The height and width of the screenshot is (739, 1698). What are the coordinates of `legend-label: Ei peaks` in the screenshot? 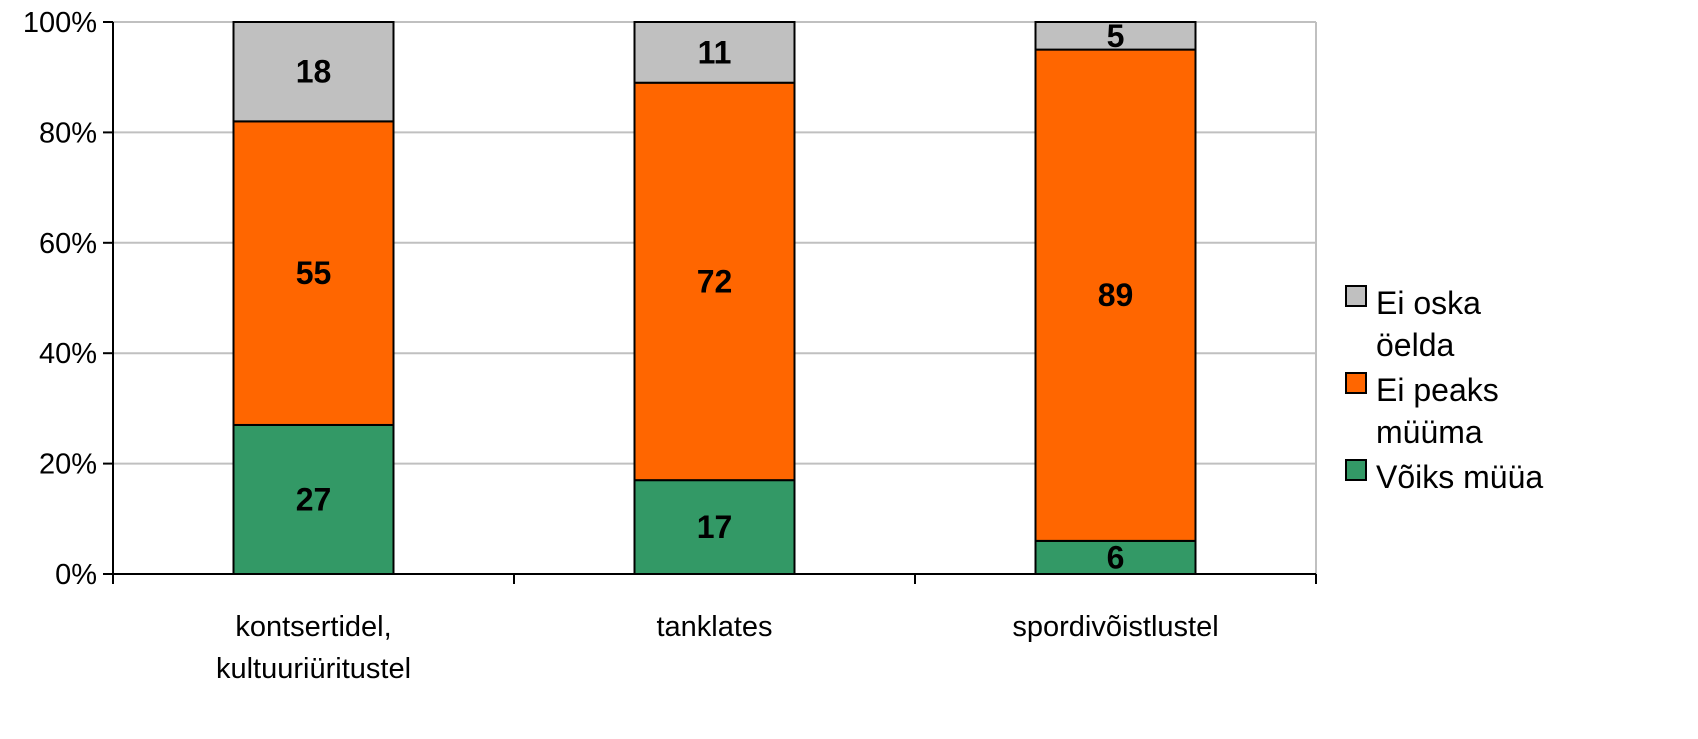 It's located at (1437, 390).